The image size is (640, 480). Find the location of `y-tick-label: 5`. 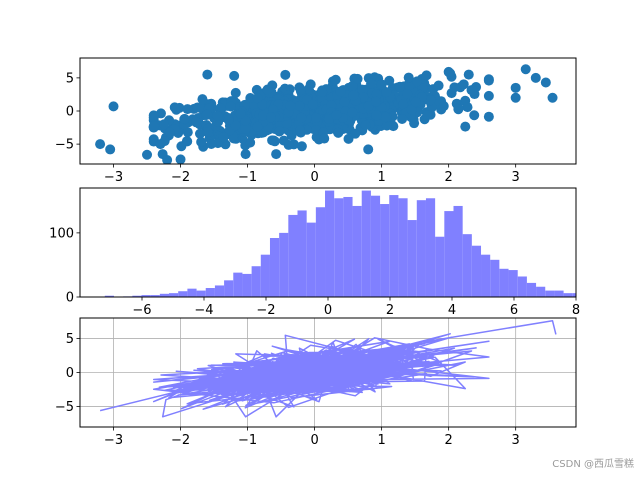

y-tick-label: 5 is located at coordinates (70, 339).